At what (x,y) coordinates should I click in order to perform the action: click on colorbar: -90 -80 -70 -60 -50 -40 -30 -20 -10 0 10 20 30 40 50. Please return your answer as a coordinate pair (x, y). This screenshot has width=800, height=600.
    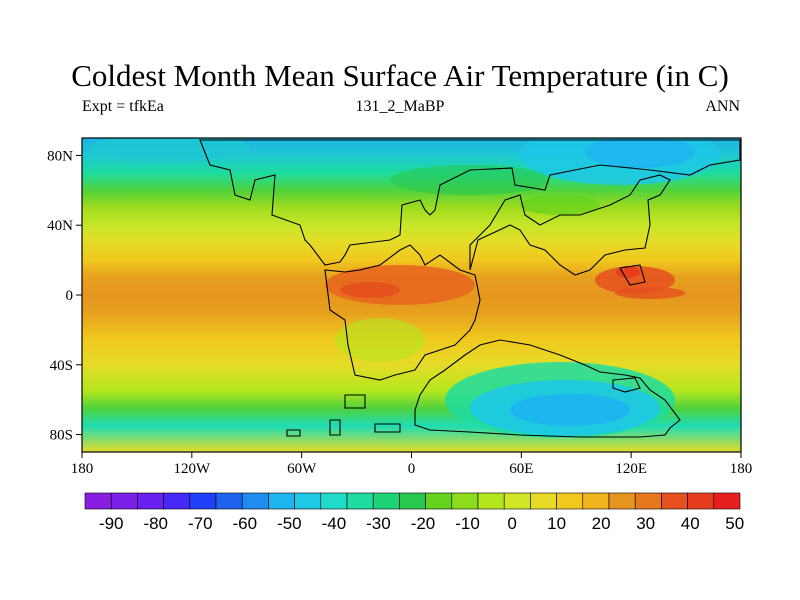
    Looking at the image, I should click on (414, 512).